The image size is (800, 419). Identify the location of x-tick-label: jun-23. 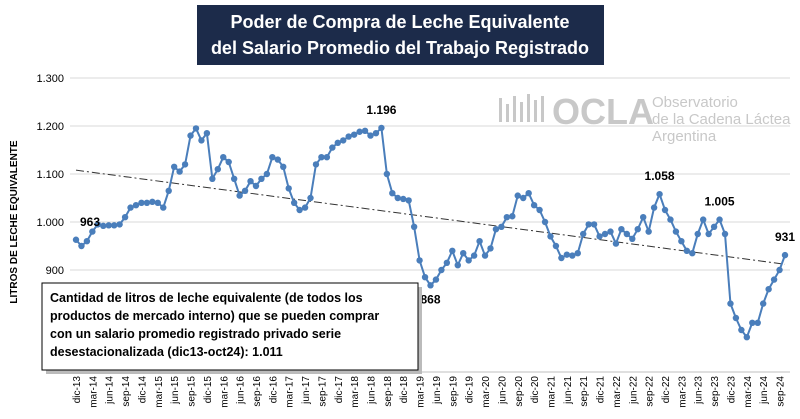
(699, 390).